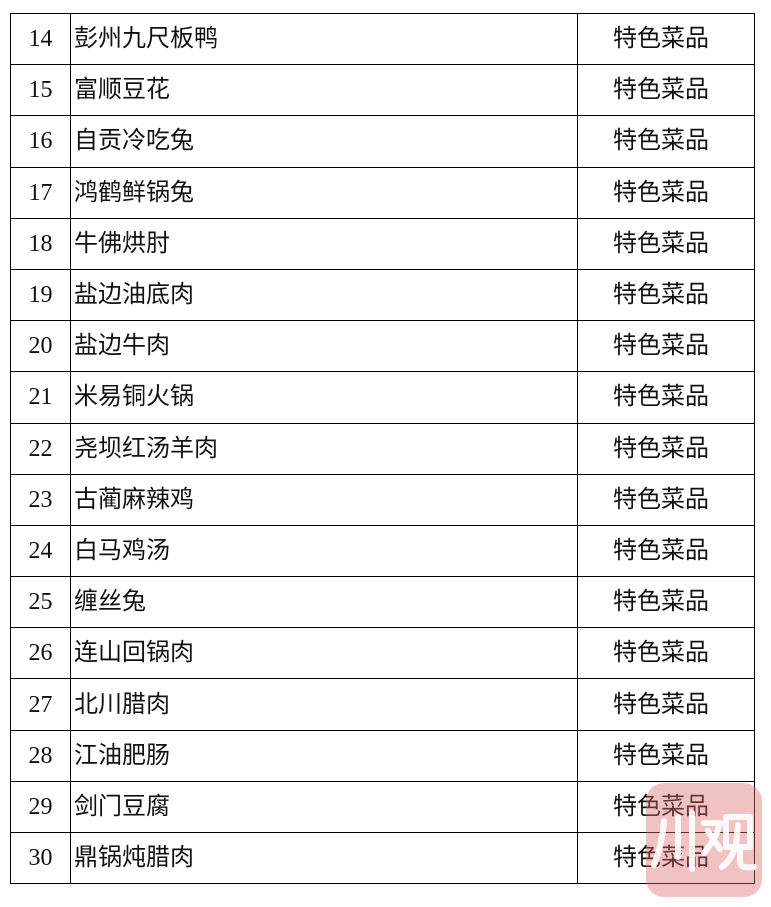 The height and width of the screenshot is (907, 771). I want to click on dish-name: 尧坝红汤羊肉, so click(324, 448).